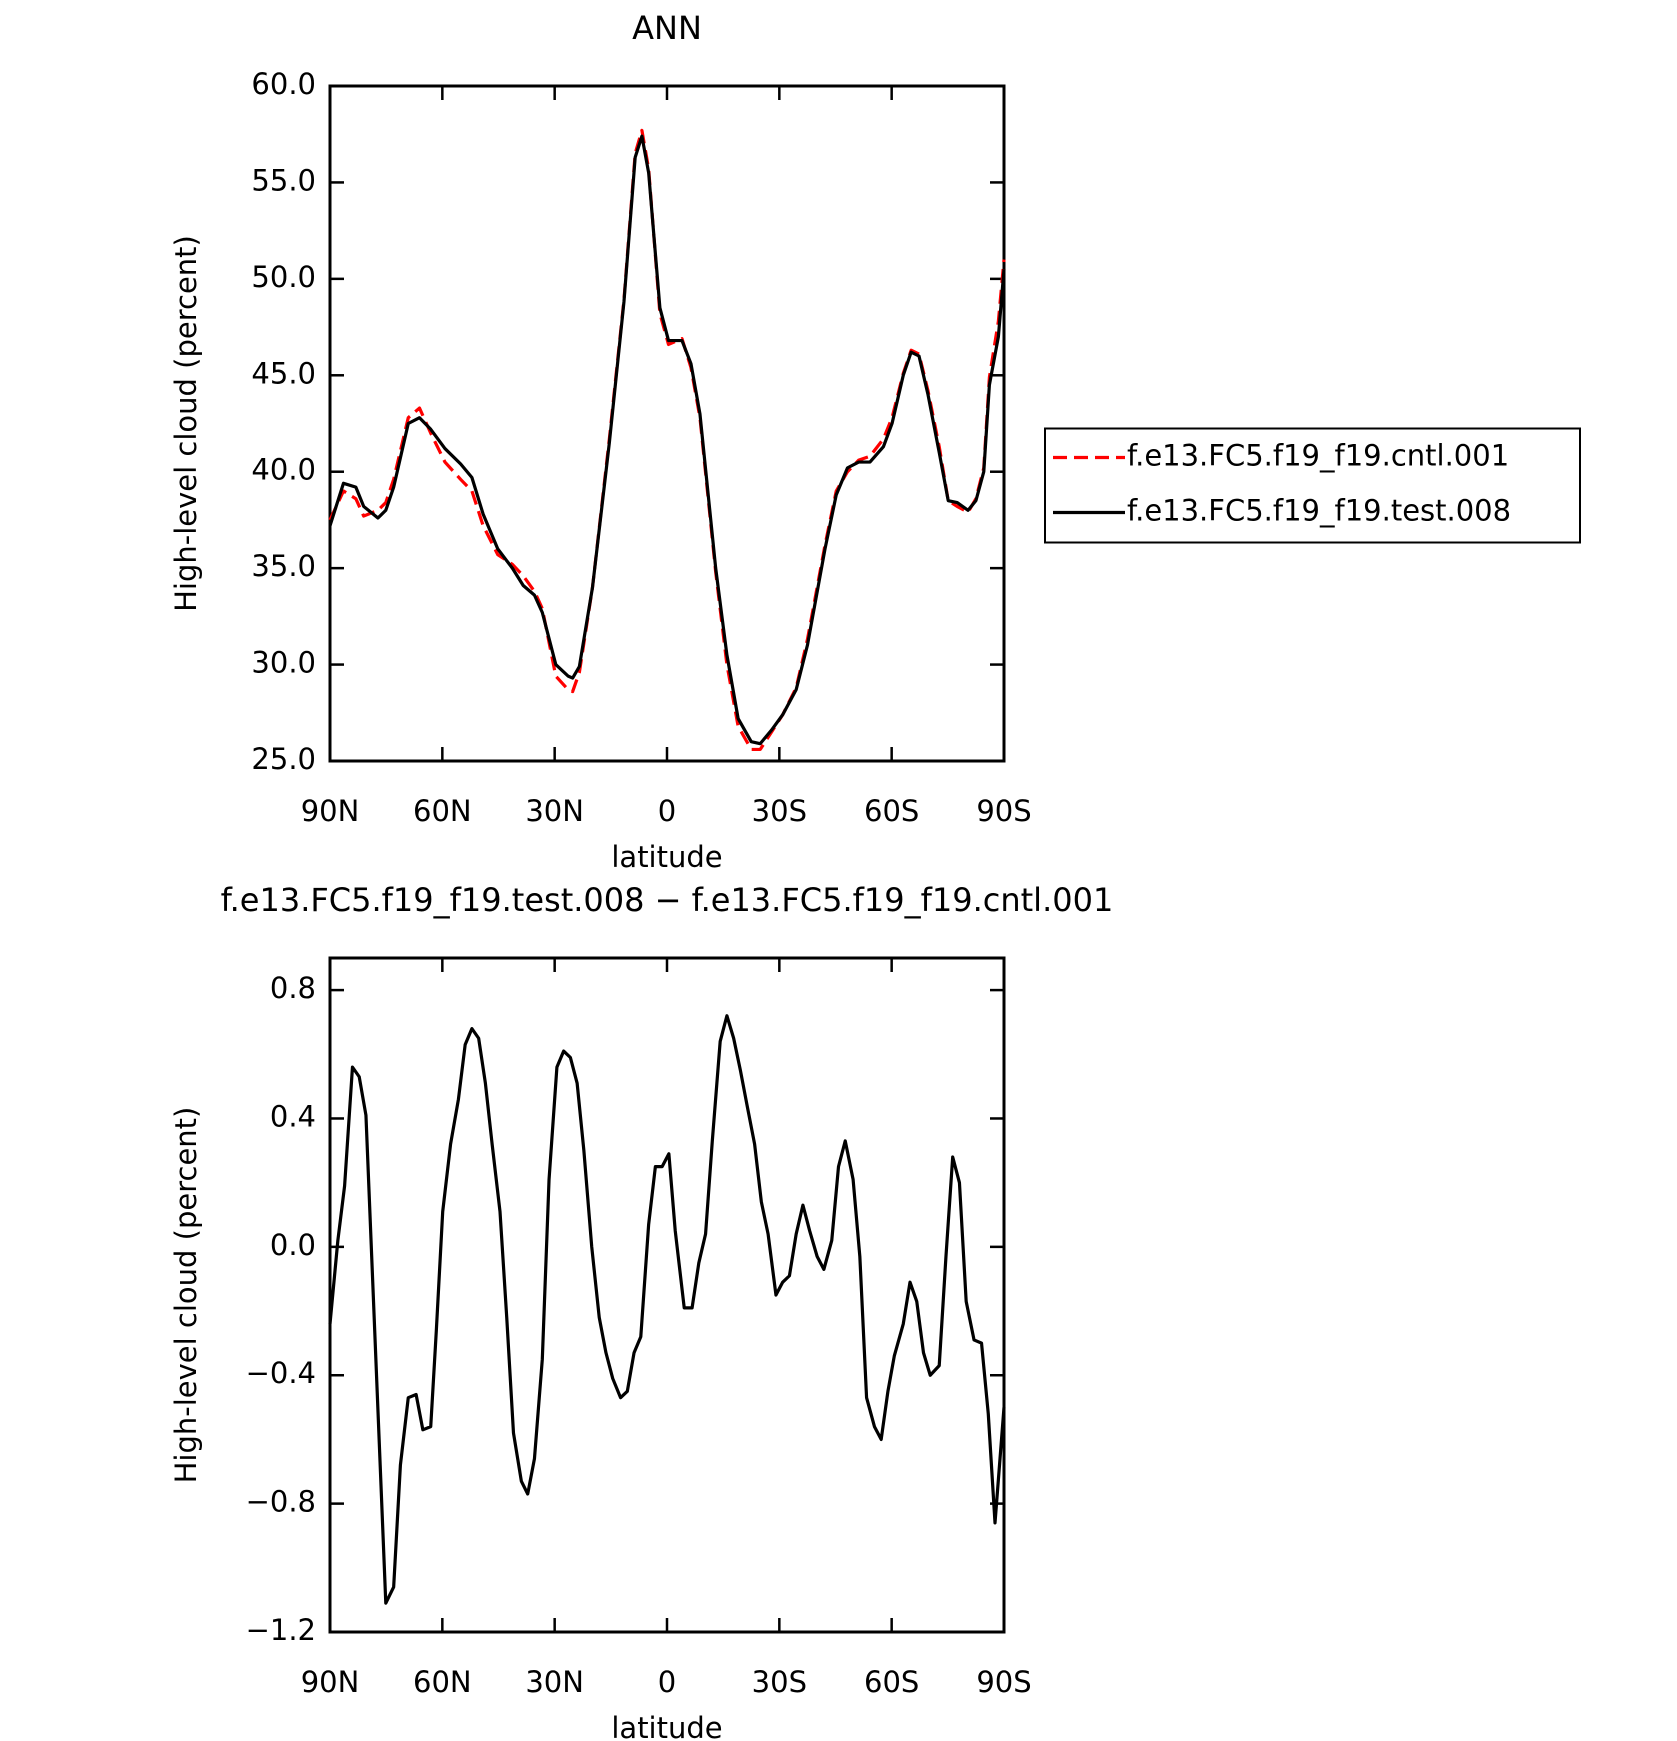 The height and width of the screenshot is (1741, 1677). What do you see at coordinates (667, 28) in the screenshot?
I see `chart-title: ANN` at bounding box center [667, 28].